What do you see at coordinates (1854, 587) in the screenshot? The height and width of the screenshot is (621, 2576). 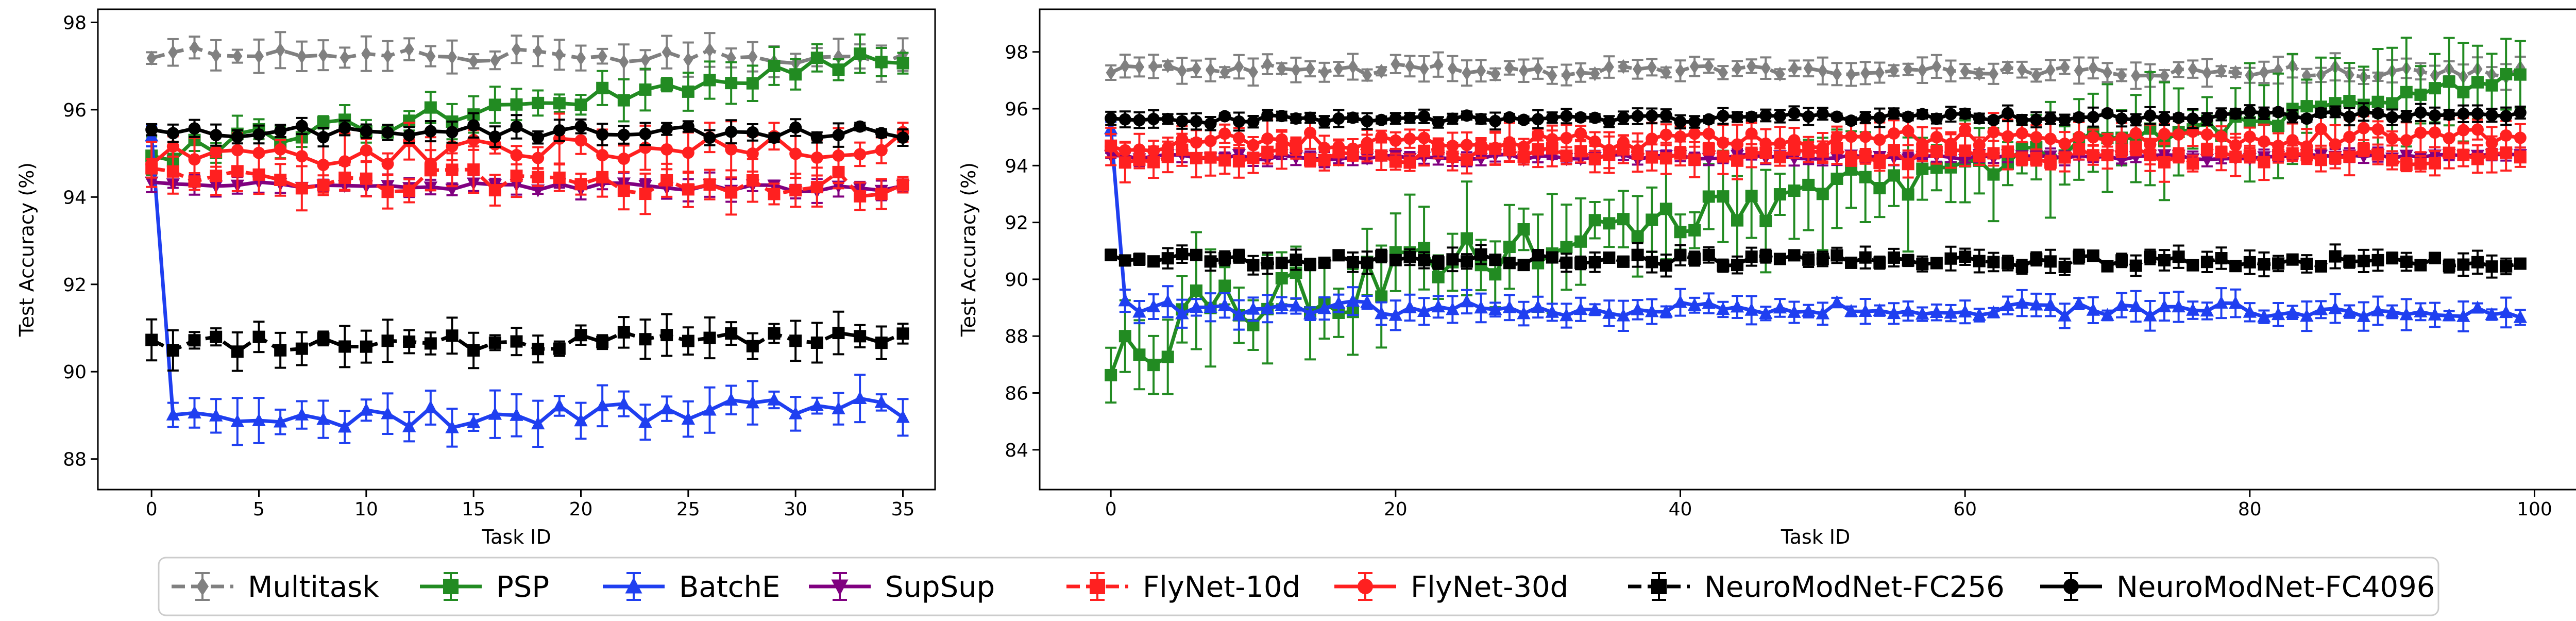 I see `legend-label: NeuroModNet-FC256` at bounding box center [1854, 587].